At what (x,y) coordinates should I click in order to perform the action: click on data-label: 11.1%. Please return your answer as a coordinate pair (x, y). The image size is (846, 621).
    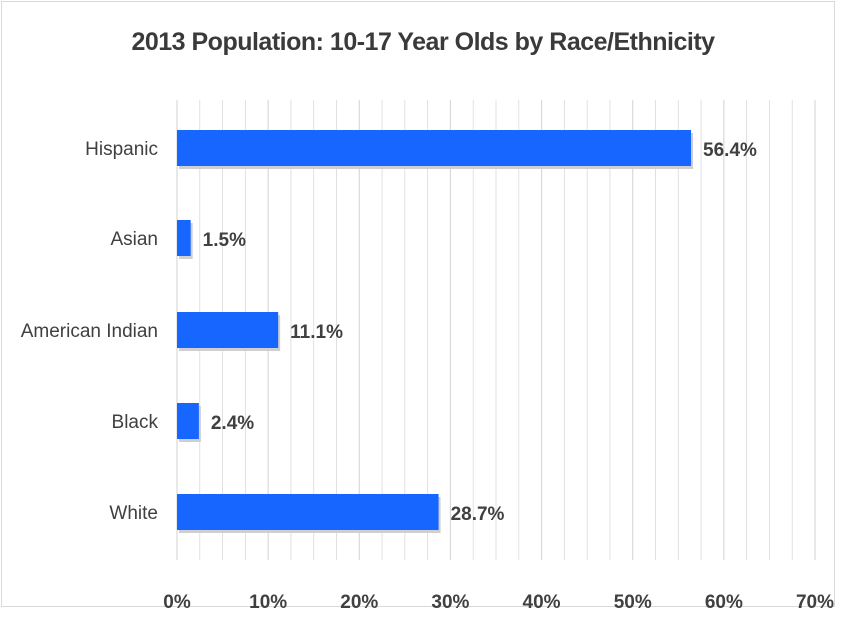
    Looking at the image, I should click on (316, 332).